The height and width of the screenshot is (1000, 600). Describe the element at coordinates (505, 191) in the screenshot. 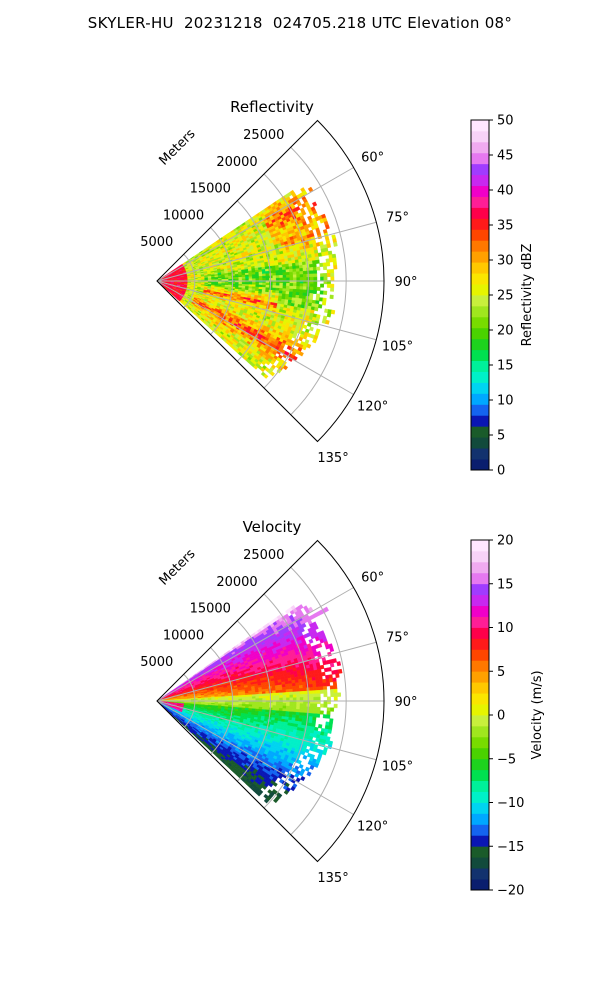

I see `colorbar-tick-label: 40` at that location.